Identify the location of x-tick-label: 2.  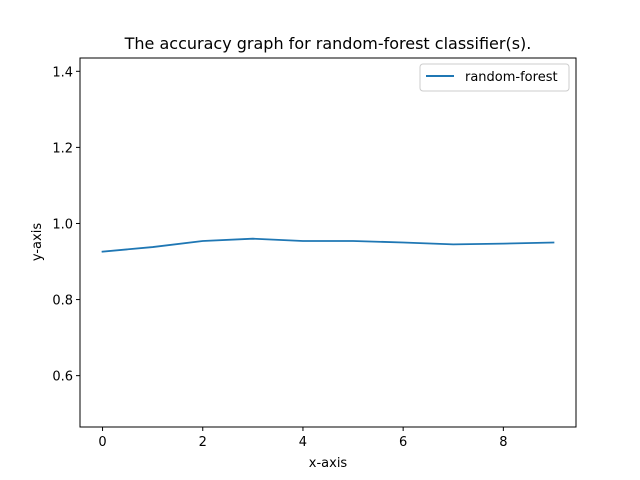
(203, 442).